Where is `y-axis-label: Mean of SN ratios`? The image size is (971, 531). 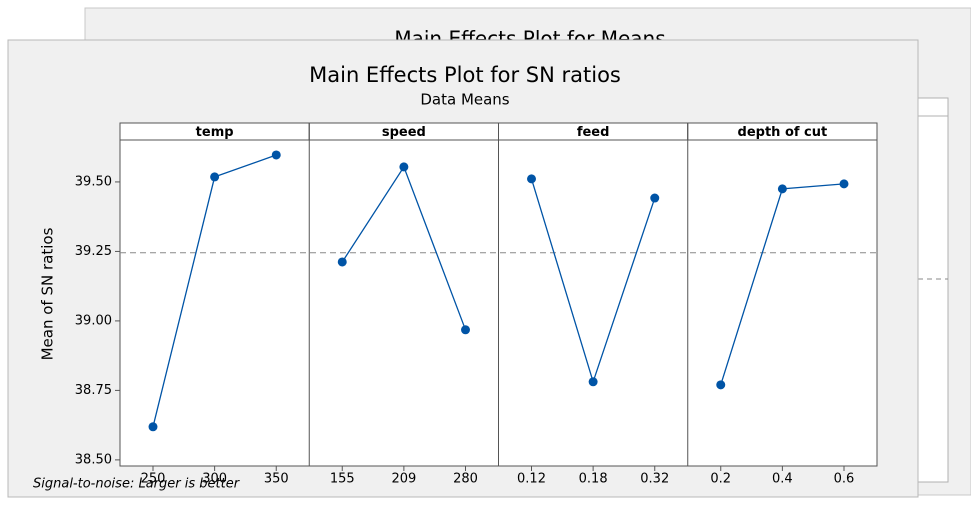 y-axis-label: Mean of SN ratios is located at coordinates (48, 293).